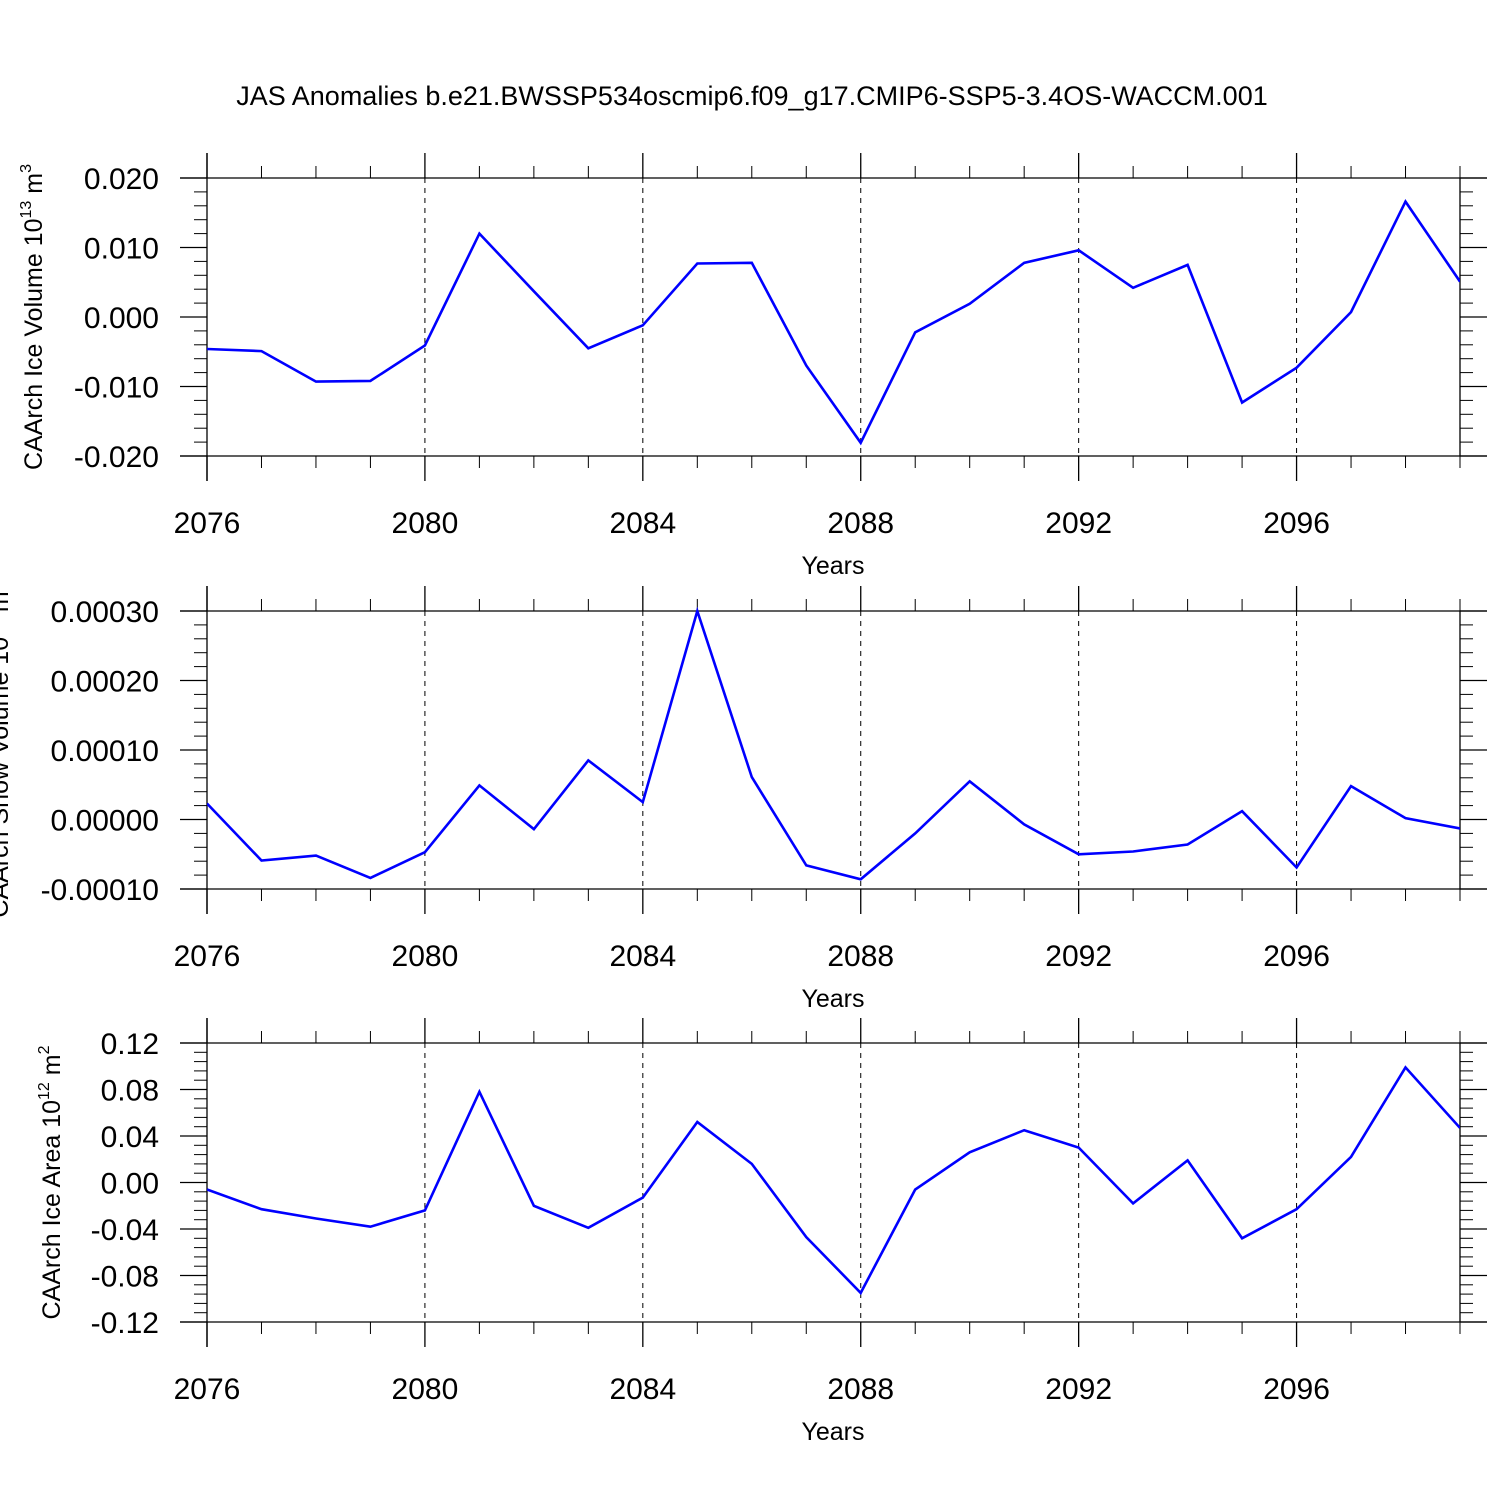  I want to click on y-tick-label: 0.00010, so click(105, 751).